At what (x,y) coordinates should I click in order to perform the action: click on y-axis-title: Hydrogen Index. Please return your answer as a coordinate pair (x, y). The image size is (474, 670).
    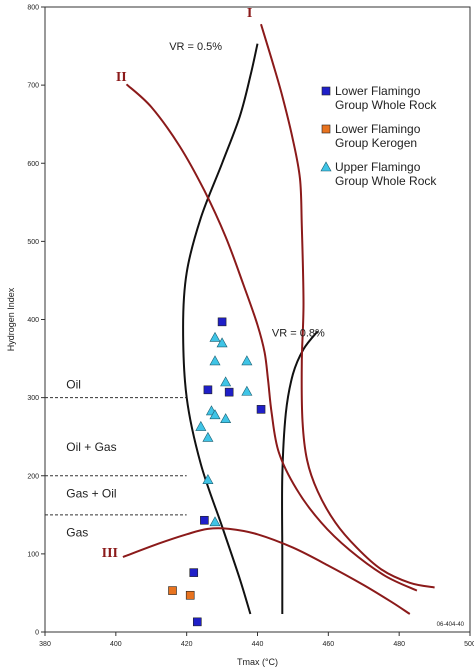
    Looking at the image, I should click on (11, 319).